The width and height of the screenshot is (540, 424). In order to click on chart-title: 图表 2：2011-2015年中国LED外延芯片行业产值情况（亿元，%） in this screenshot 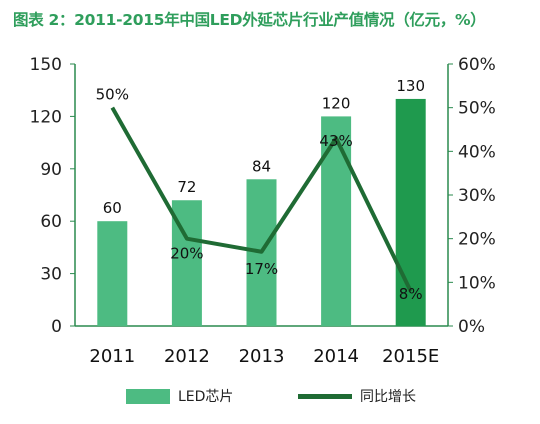, I will do `click(249, 20)`.